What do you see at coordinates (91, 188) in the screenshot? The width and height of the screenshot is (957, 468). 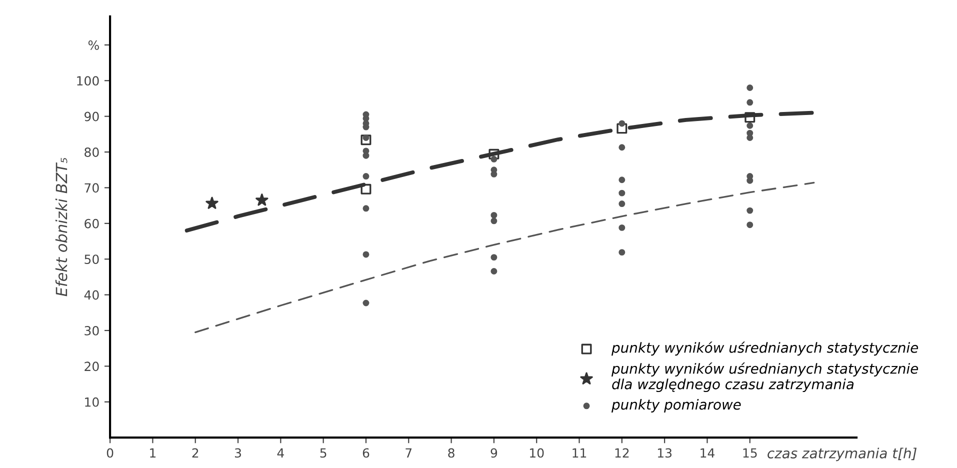 I see `y-tick-label: 70` at bounding box center [91, 188].